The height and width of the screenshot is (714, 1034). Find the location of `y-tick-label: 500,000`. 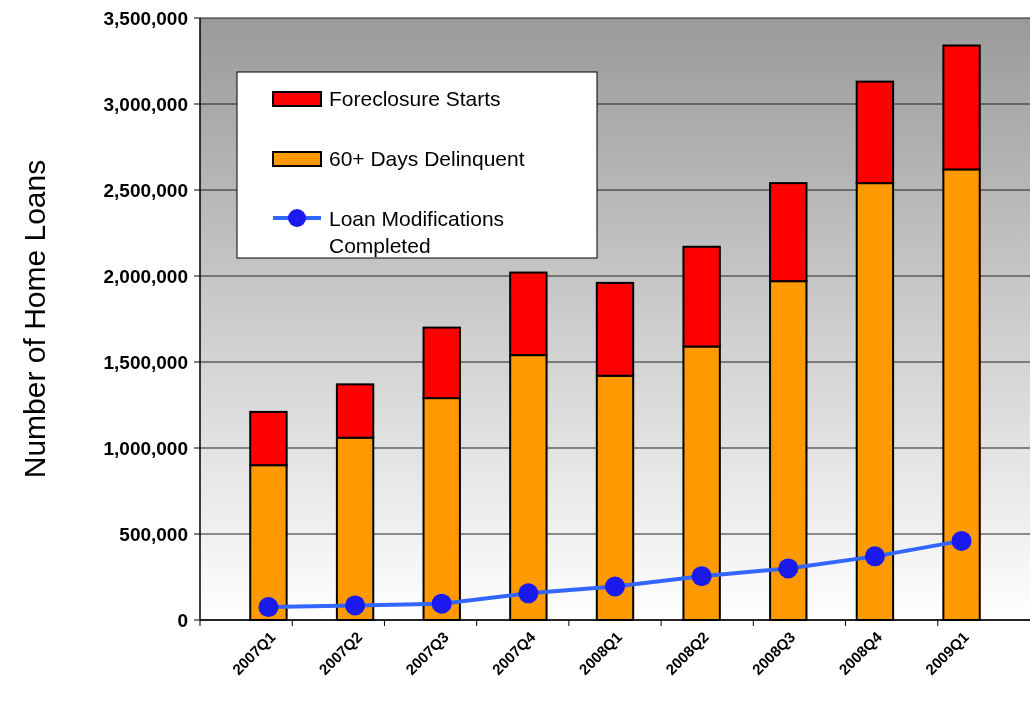

y-tick-label: 500,000 is located at coordinates (153, 534).